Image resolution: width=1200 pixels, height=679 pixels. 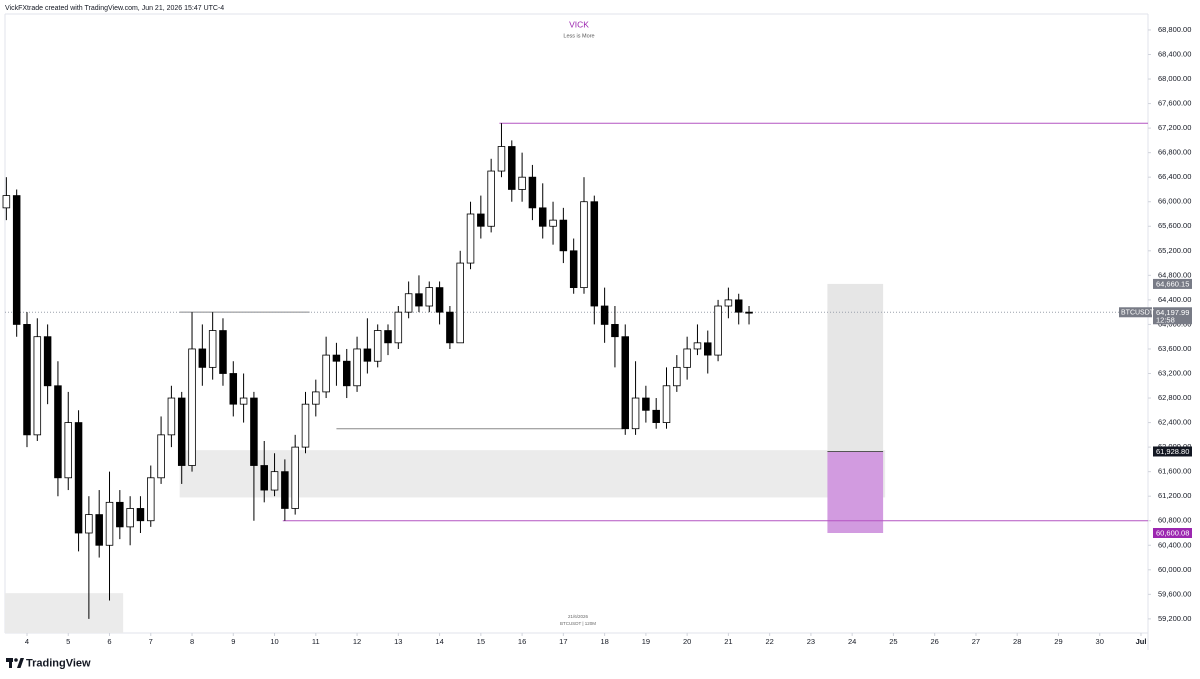 What do you see at coordinates (1174, 471) in the screenshot?
I see `y-tick-label: 61,600.00` at bounding box center [1174, 471].